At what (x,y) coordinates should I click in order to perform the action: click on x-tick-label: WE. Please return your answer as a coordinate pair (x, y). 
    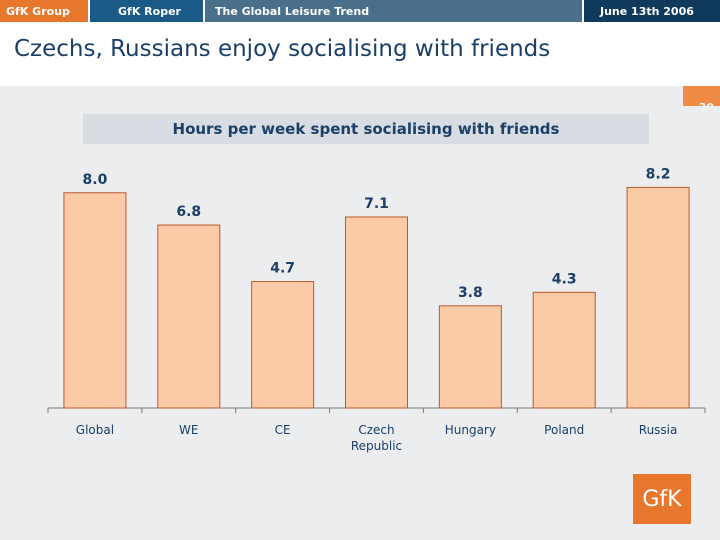
    Looking at the image, I should click on (188, 430).